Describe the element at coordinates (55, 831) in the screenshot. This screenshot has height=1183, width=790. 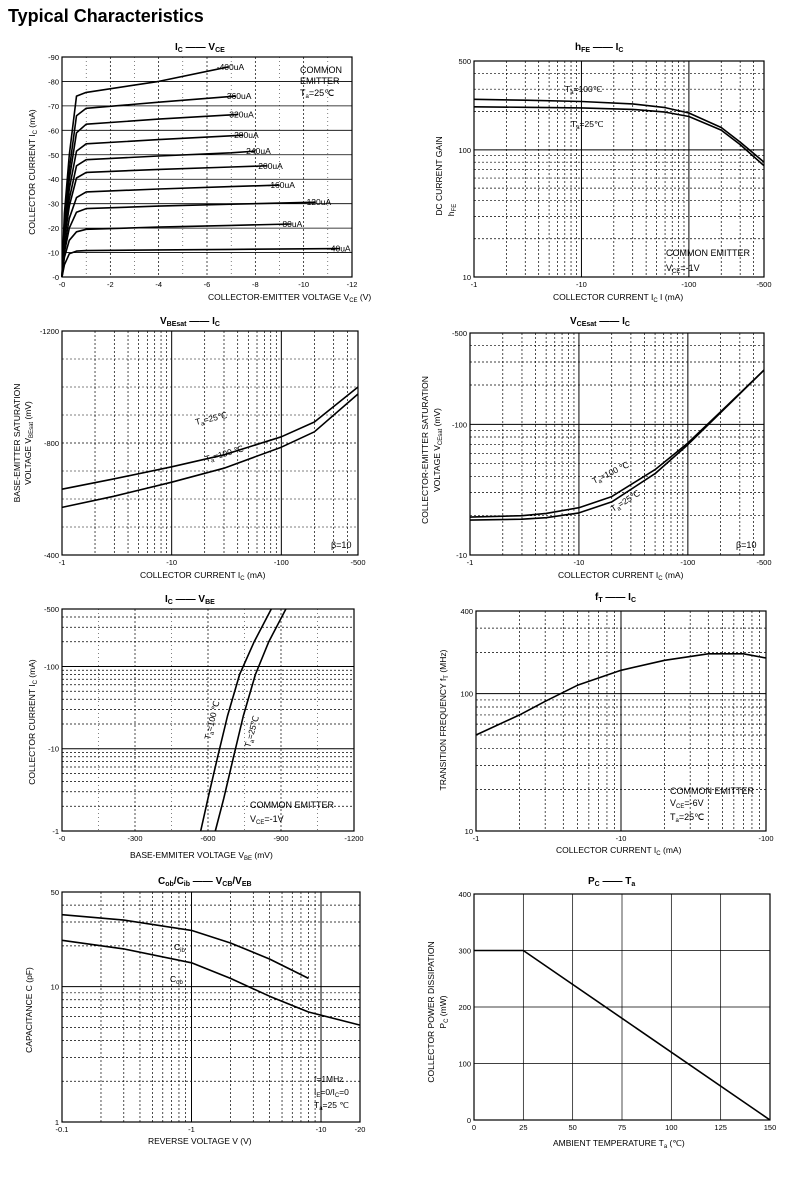
I see `y-tick-label: -1` at that location.